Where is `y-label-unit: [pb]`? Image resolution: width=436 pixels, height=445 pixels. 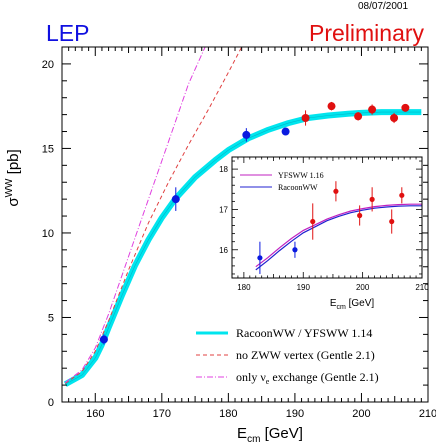 y-label-unit: [pb] is located at coordinates (13, 163).